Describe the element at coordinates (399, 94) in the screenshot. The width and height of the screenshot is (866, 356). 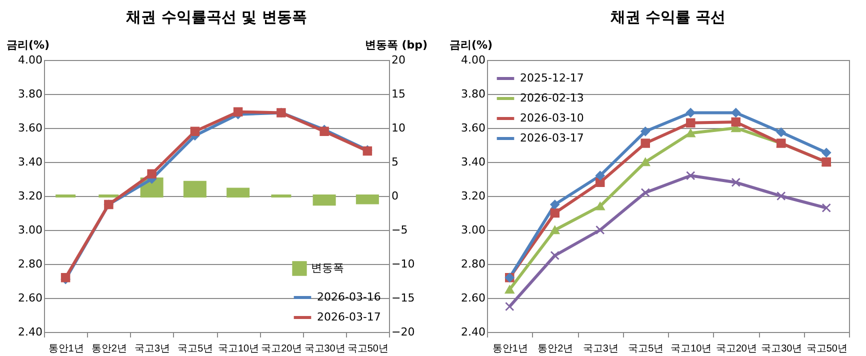
I see `y2-tick-label: 15` at that location.